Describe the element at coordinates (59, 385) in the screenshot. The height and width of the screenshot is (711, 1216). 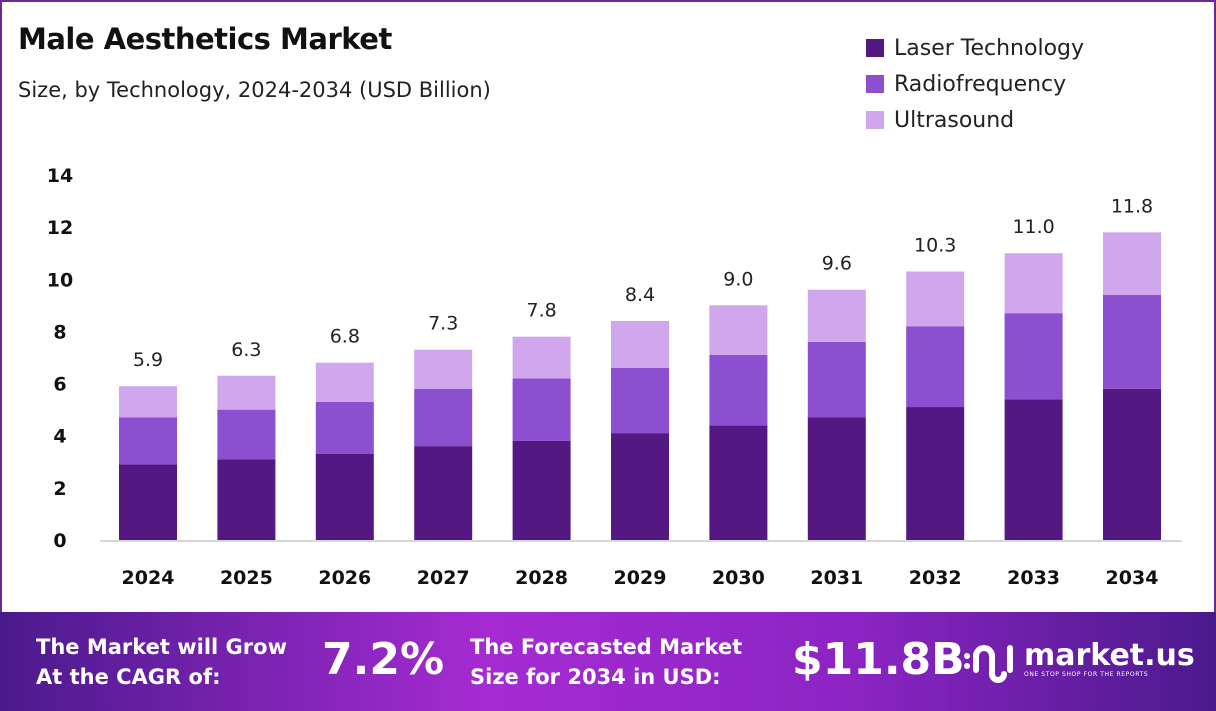
I see `y-tick-label: 6` at that location.